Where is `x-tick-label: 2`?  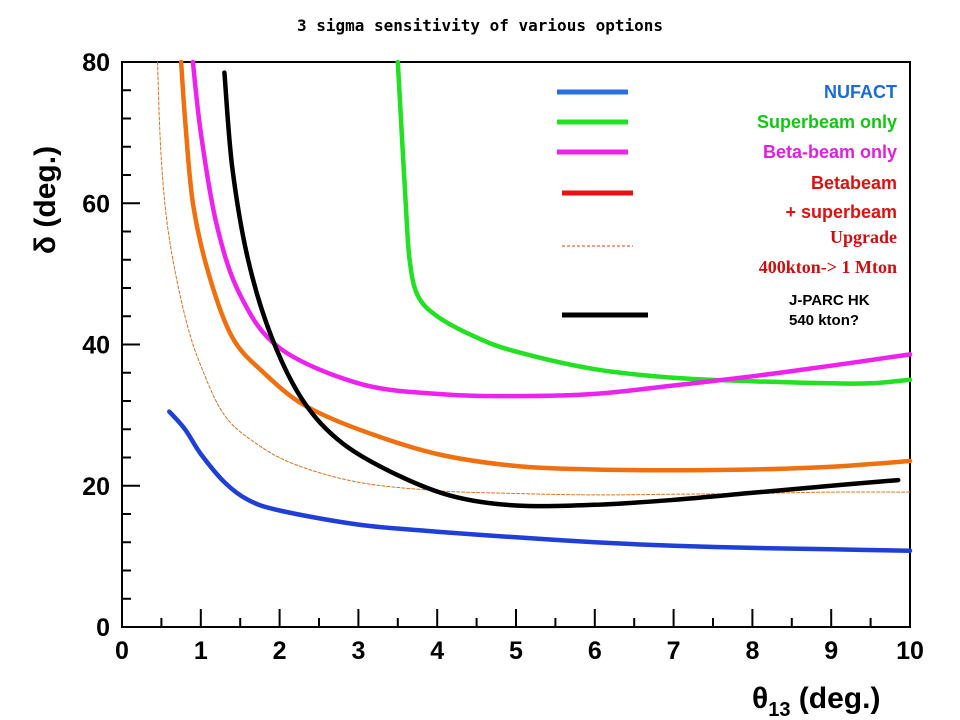
x-tick-label: 2 is located at coordinates (280, 651).